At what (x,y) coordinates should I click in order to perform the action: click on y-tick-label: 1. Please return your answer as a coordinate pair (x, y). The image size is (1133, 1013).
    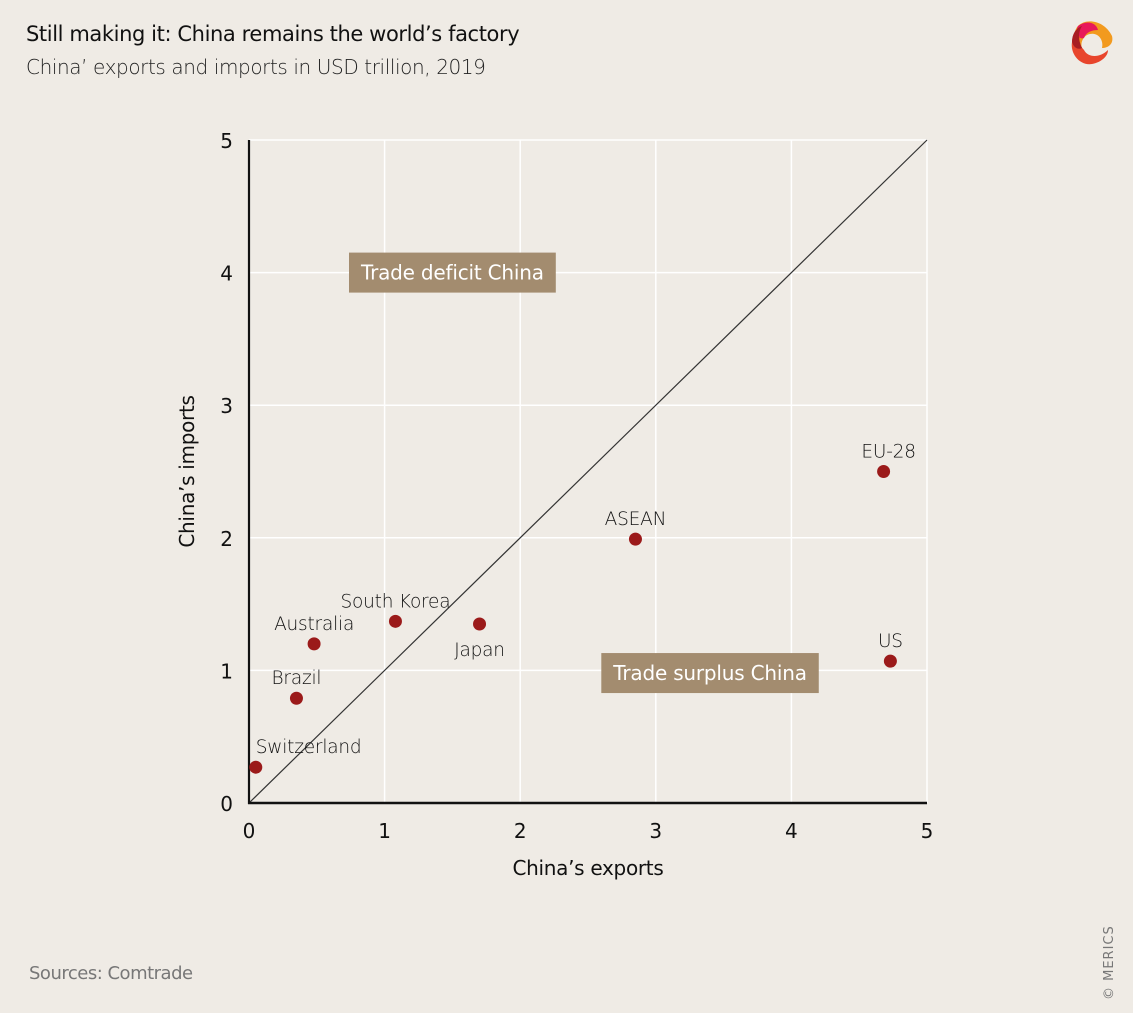
    Looking at the image, I should click on (226, 671).